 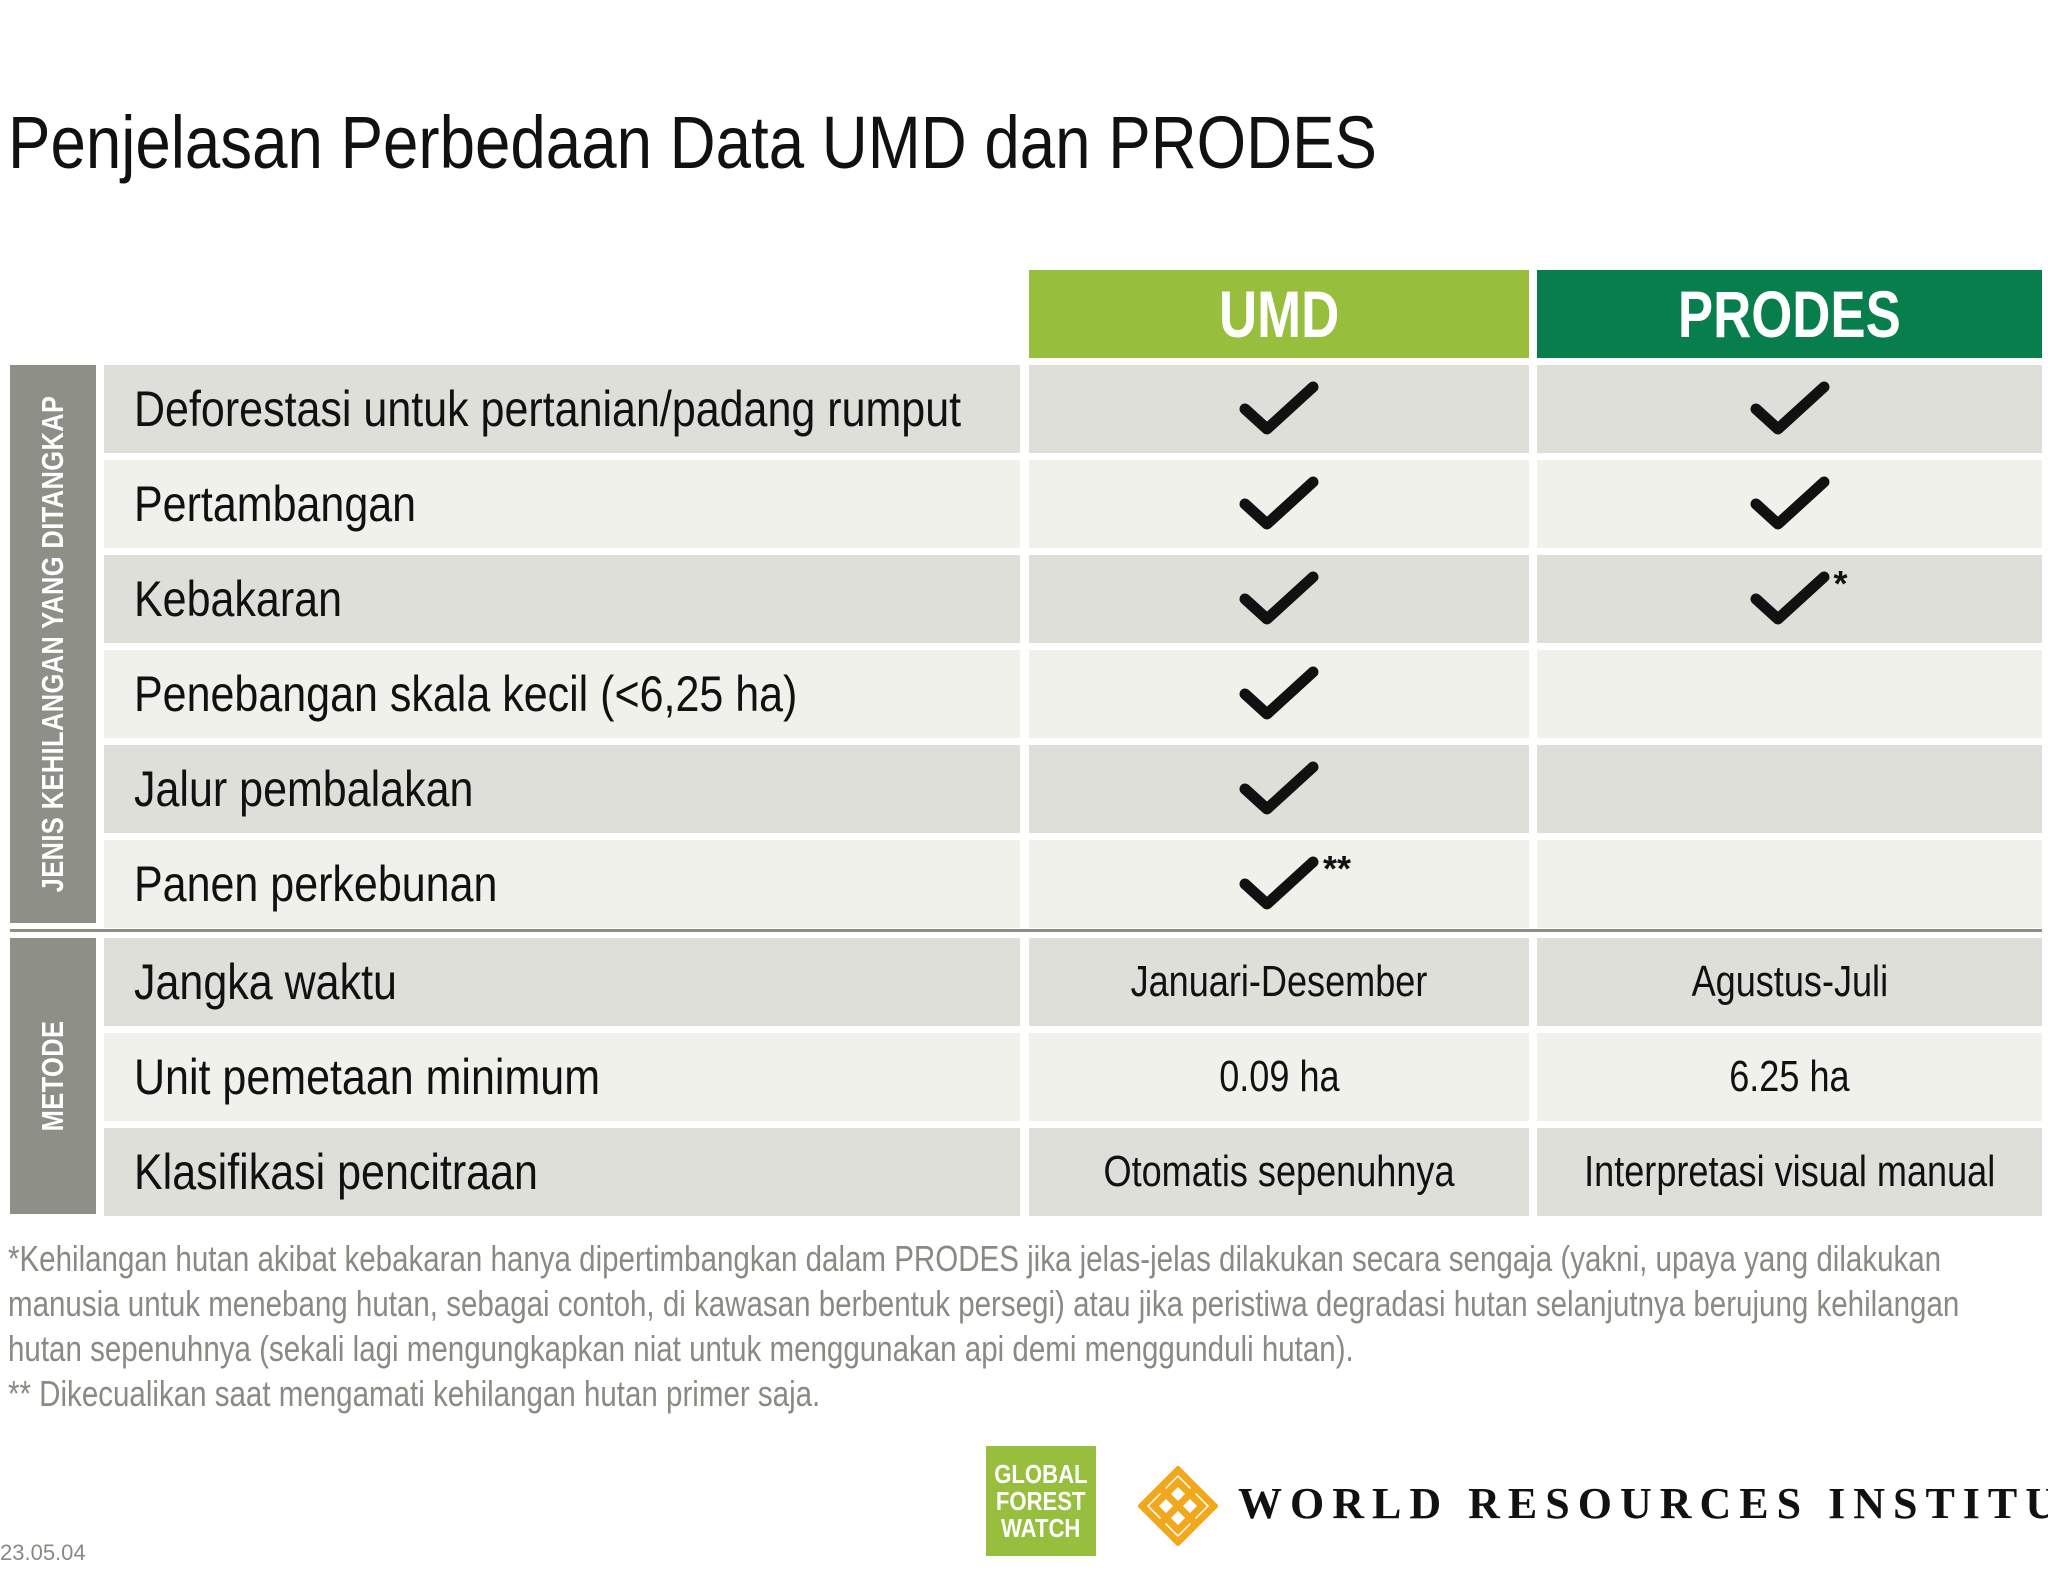 I want to click on footnote-marker: **, so click(x=1337, y=868).